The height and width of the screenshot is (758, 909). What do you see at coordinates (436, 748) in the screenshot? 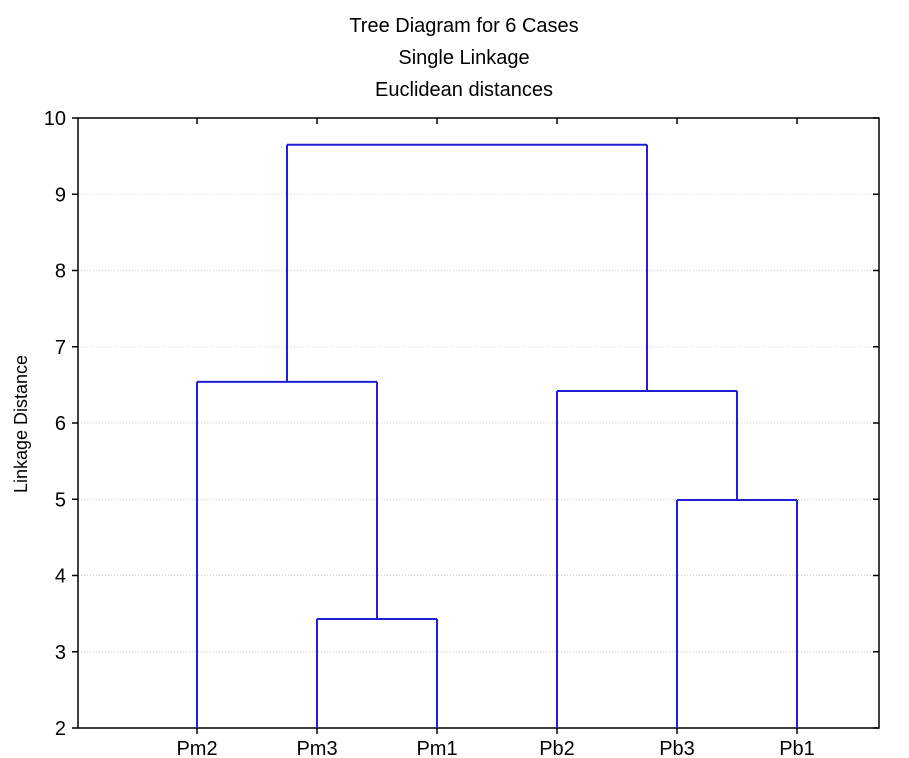
I see `leaf-label-pm1: Pm1` at bounding box center [436, 748].